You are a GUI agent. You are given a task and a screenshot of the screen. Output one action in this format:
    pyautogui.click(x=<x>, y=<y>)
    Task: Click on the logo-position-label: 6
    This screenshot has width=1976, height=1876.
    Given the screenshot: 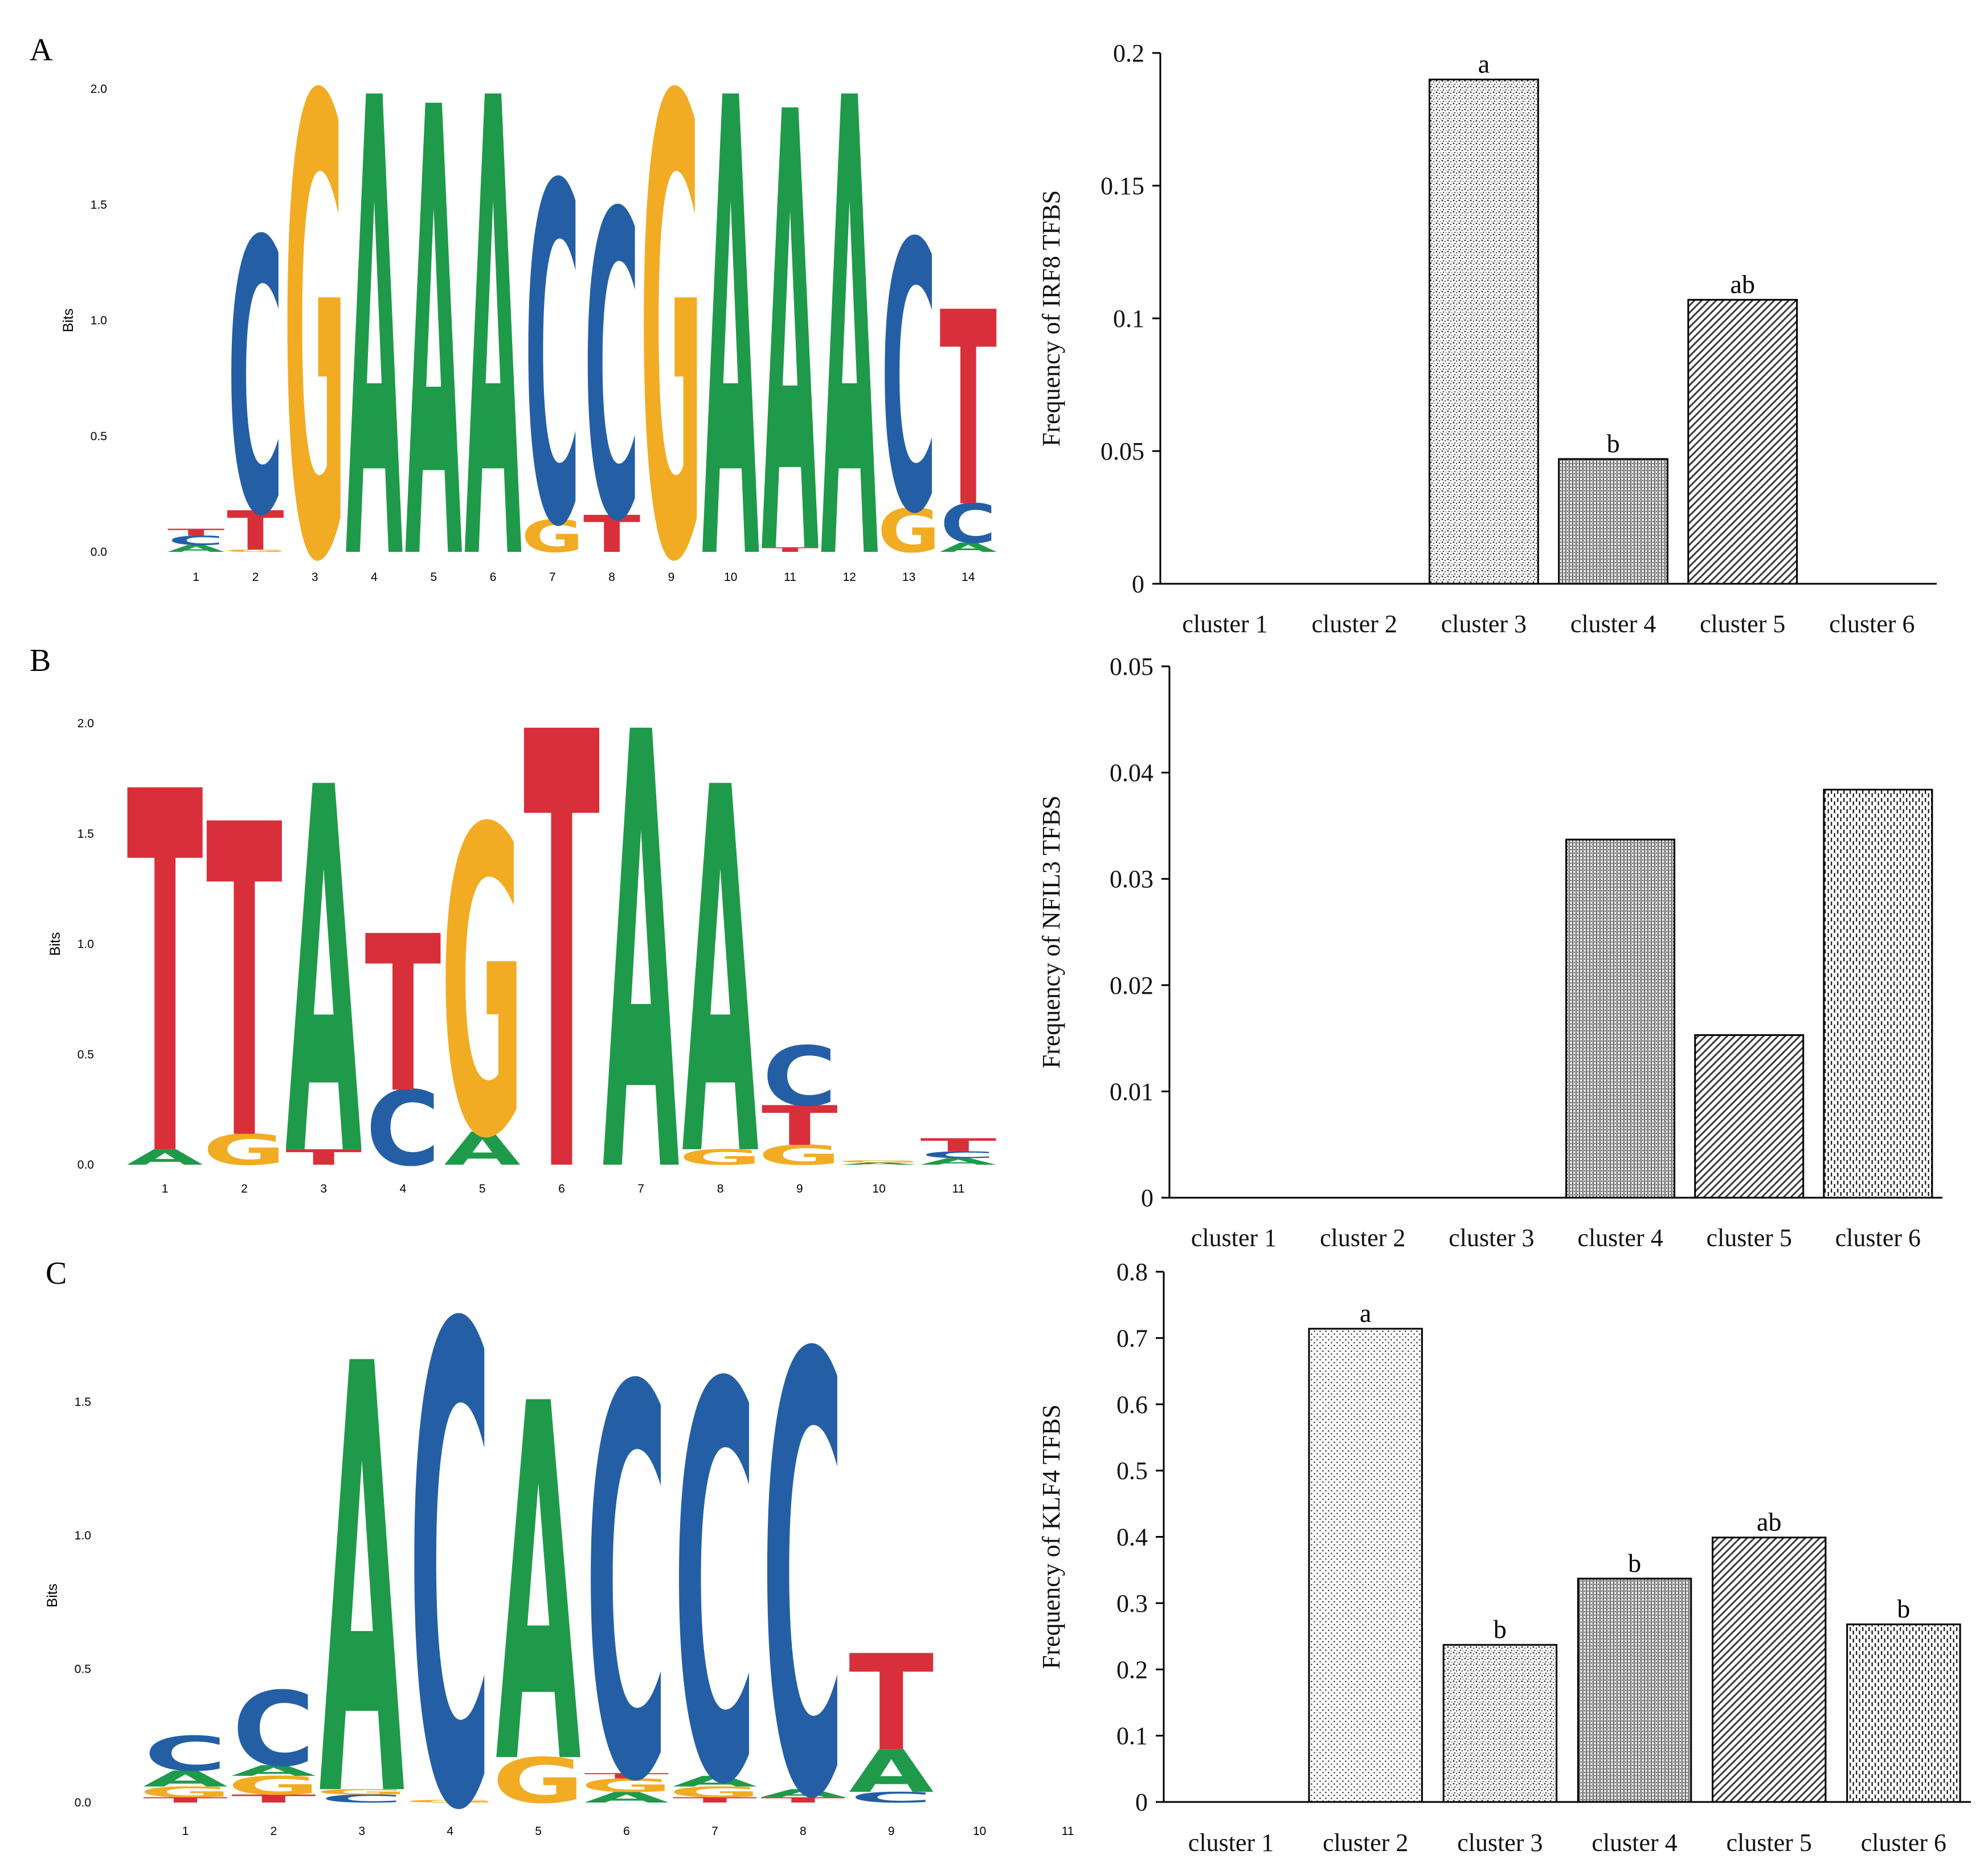 What is the action you would take?
    pyautogui.click(x=493, y=577)
    